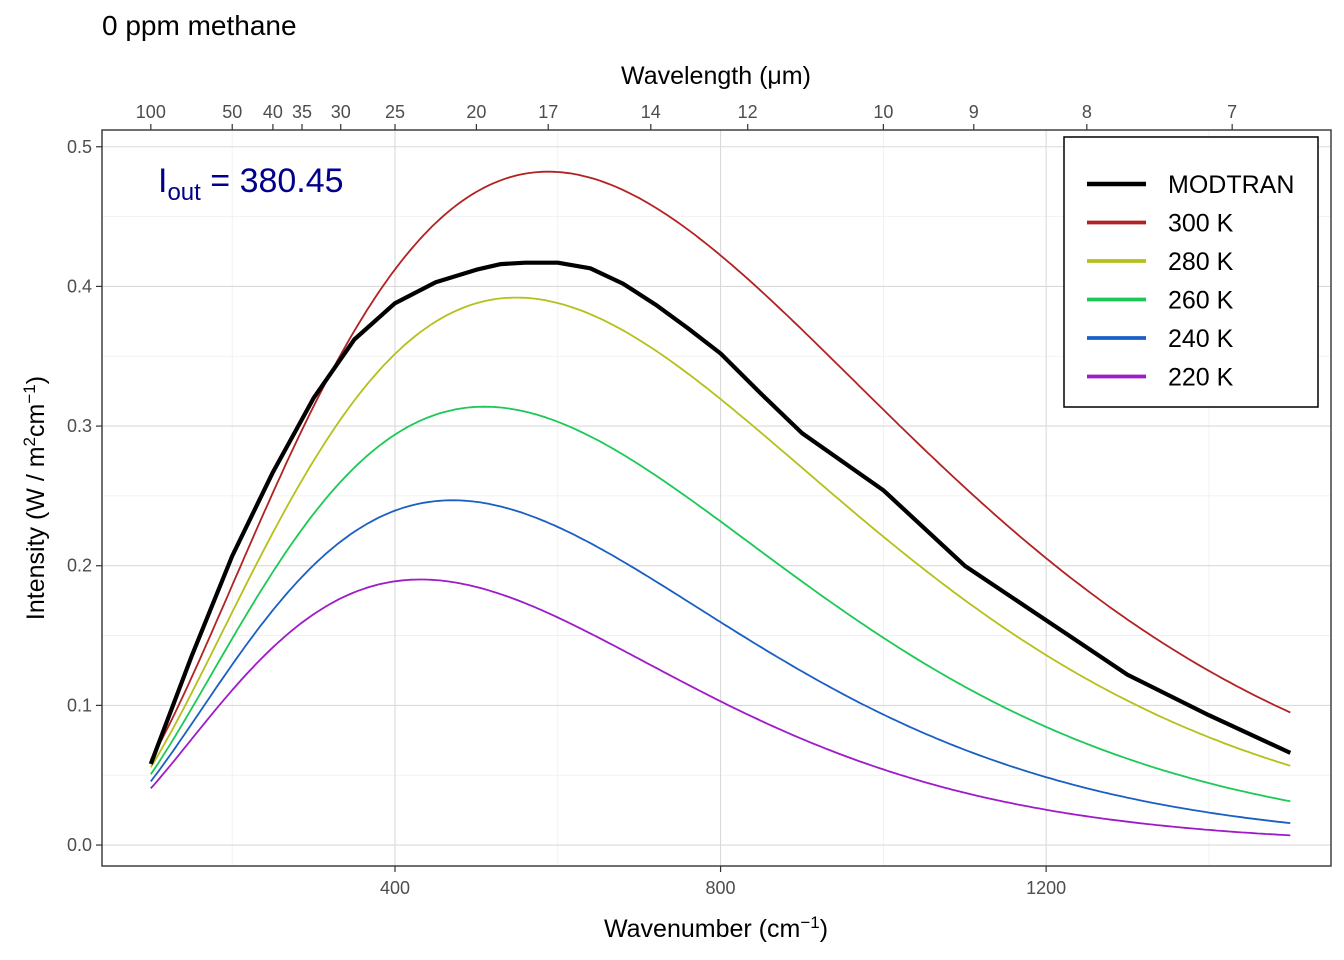 This screenshot has width=1344, height=960. What do you see at coordinates (883, 112) in the screenshot?
I see `top-tick-label: 10` at bounding box center [883, 112].